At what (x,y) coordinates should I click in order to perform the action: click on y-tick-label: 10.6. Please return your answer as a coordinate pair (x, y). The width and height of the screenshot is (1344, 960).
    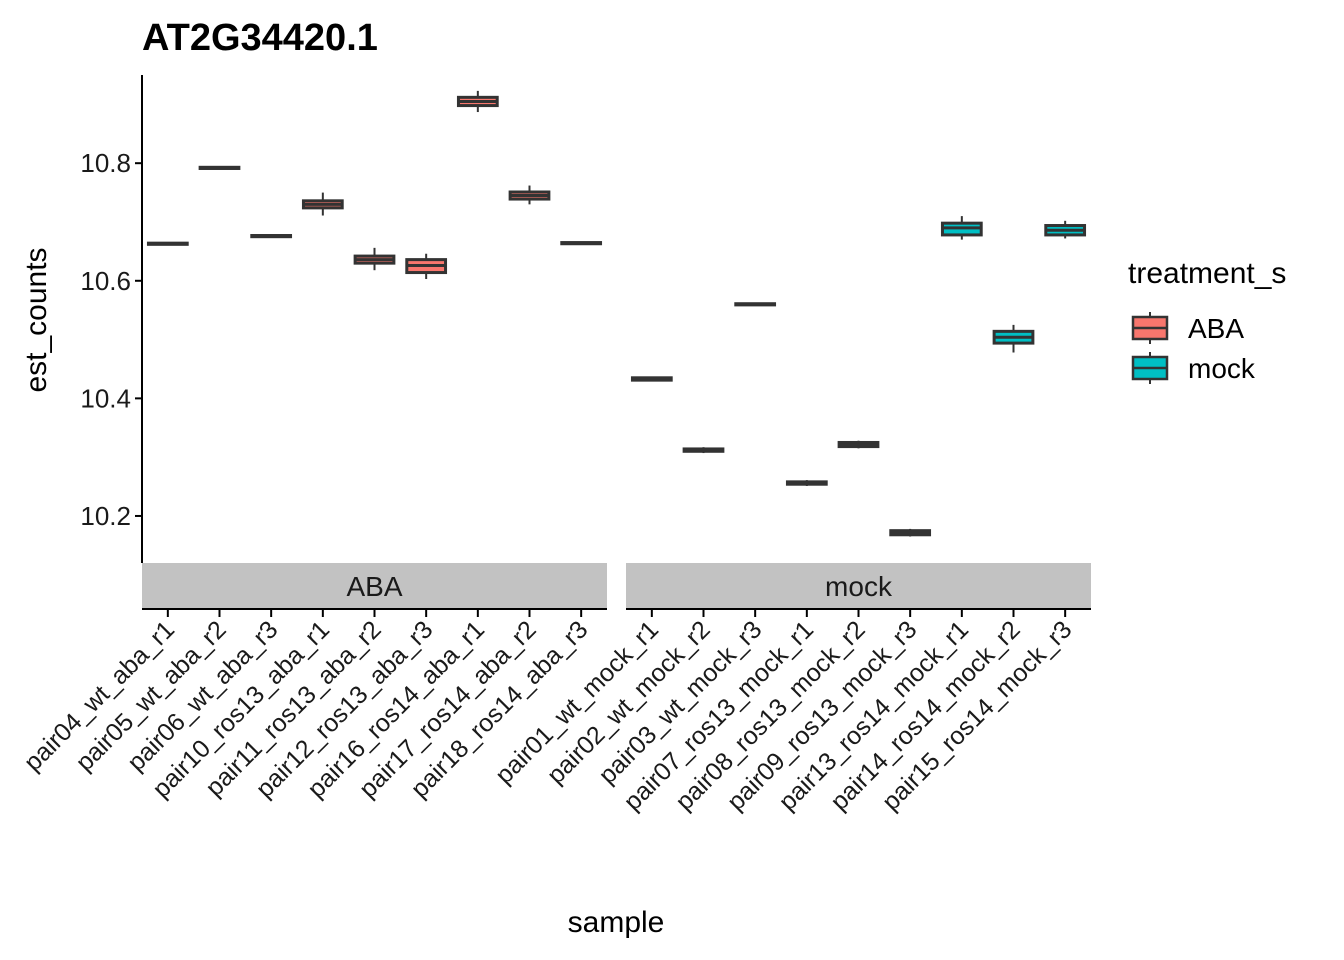
    Looking at the image, I should click on (105, 281).